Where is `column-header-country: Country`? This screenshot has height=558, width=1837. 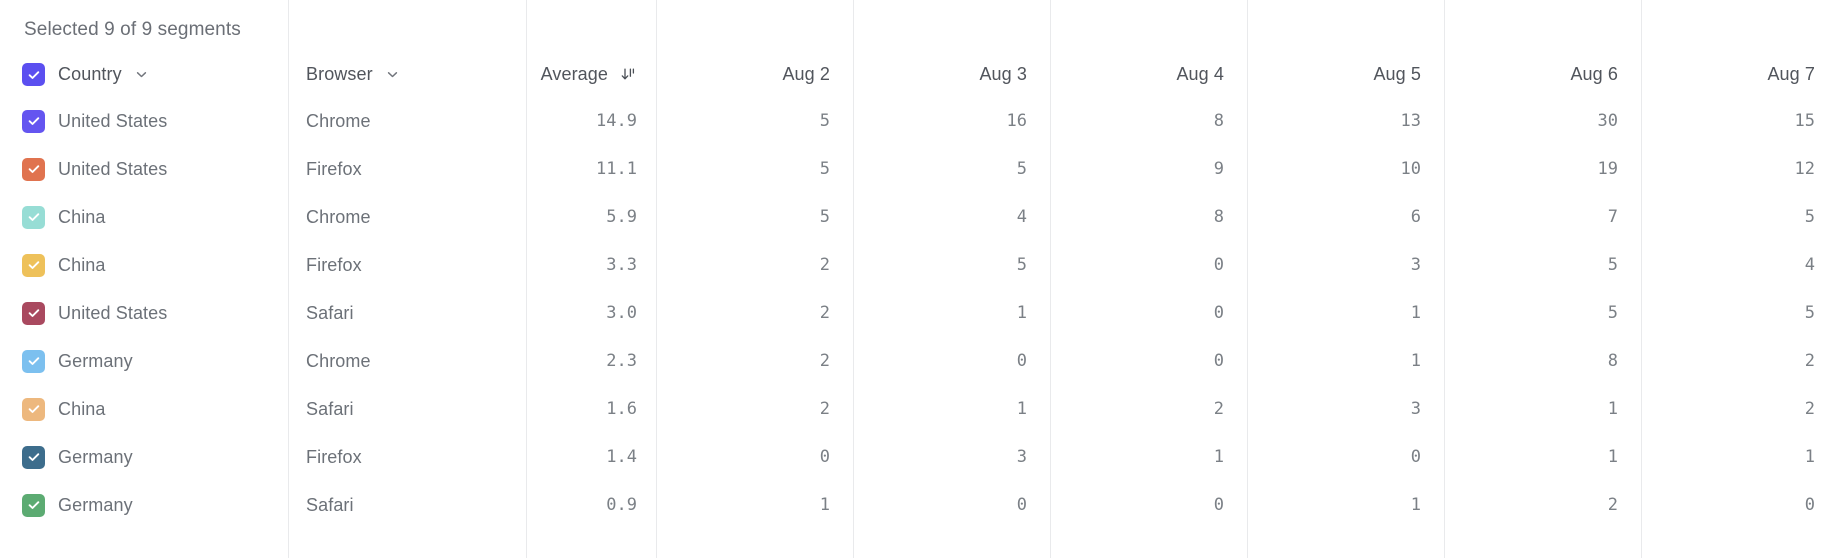 column-header-country: Country is located at coordinates (144, 74).